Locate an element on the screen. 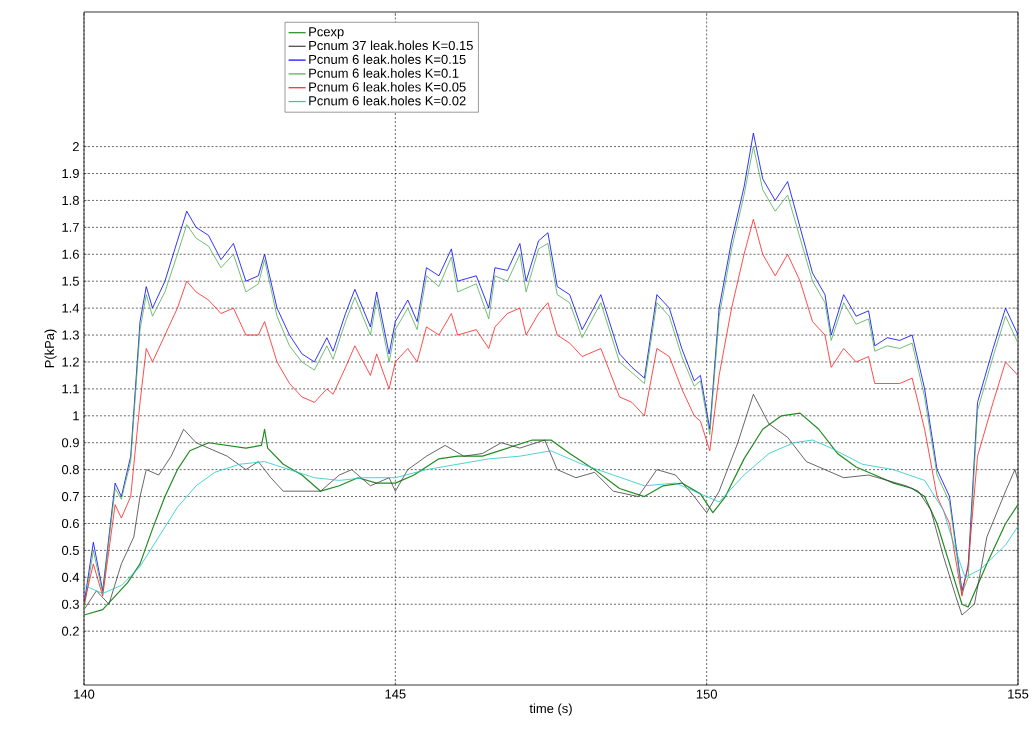 The height and width of the screenshot is (745, 1036). y-tick-label: 0.3 is located at coordinates (70, 604).